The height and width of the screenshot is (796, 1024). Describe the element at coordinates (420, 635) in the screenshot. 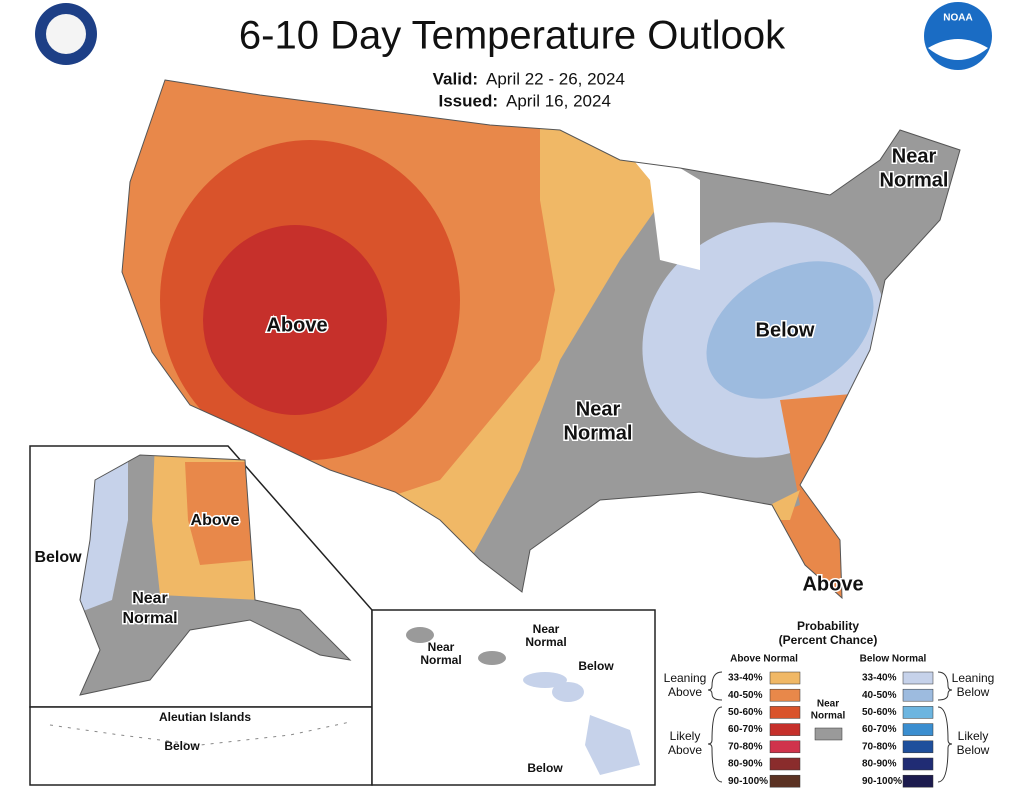

I see `kauai` at that location.